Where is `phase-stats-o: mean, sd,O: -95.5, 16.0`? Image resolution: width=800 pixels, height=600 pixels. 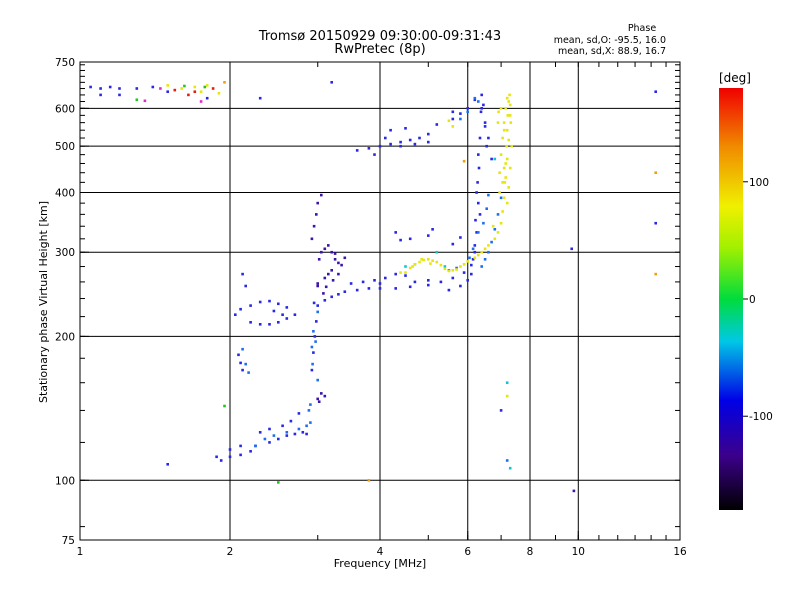 phase-stats-o: mean, sd,O: -95.5, 16.0 is located at coordinates (610, 40).